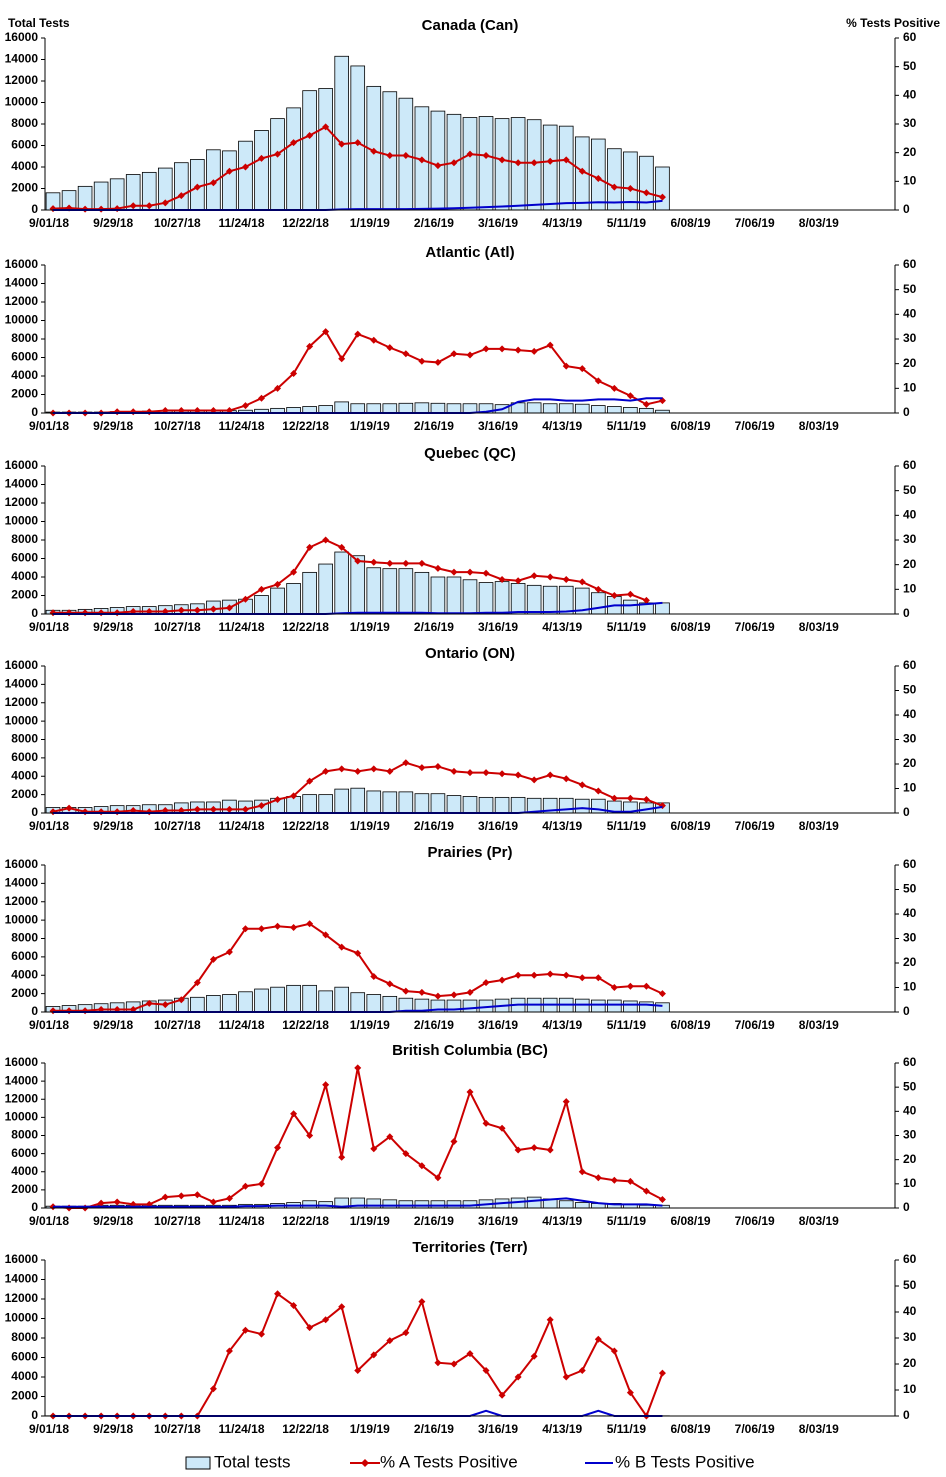  Describe the element at coordinates (24, 338) in the screenshot. I see `y-tick-label: 8000` at that location.